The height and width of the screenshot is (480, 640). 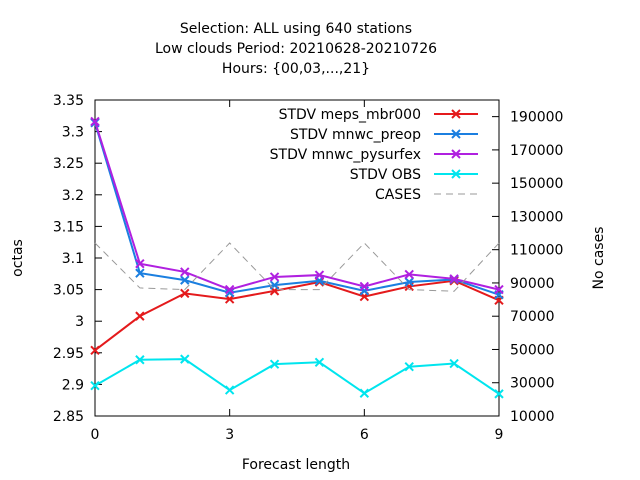 I want to click on y2-tick-label: 70000, so click(x=532, y=317).